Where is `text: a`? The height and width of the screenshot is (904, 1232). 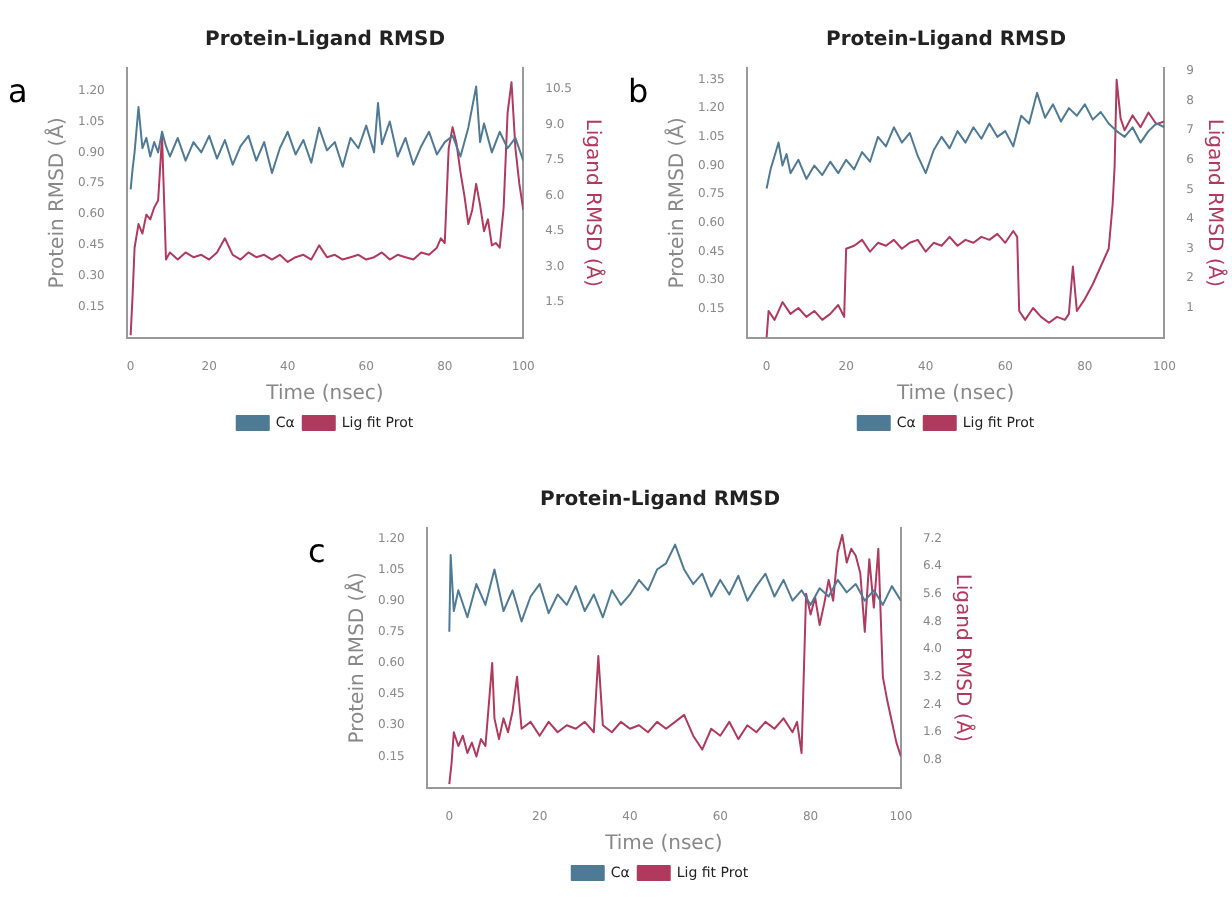 text: a is located at coordinates (18, 91).